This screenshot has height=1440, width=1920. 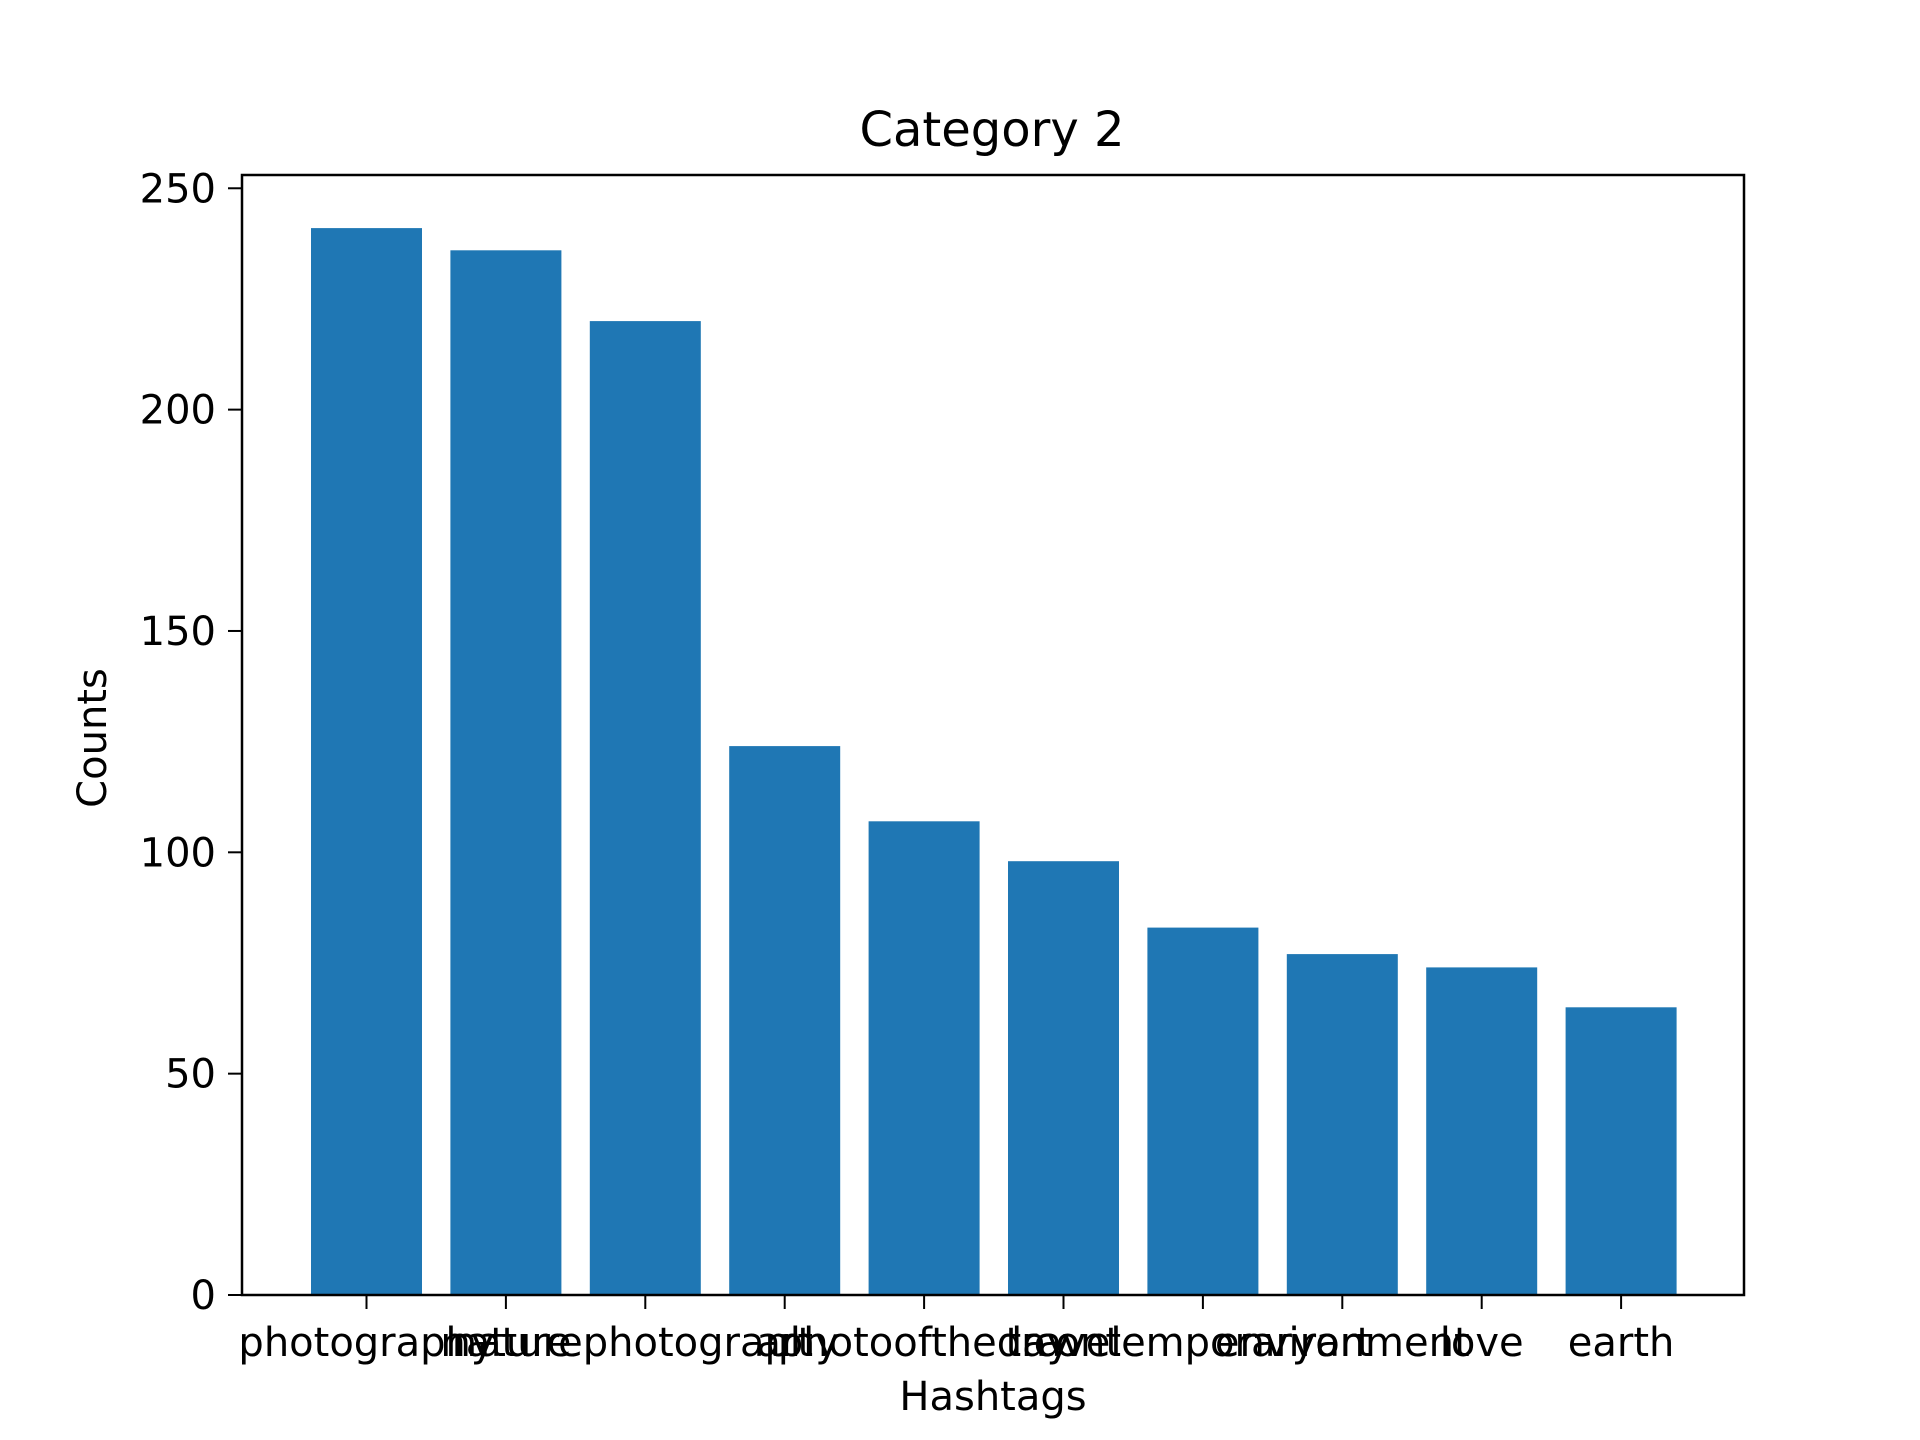 What do you see at coordinates (1063, 1343) in the screenshot?
I see `x-tick-label: travel` at bounding box center [1063, 1343].